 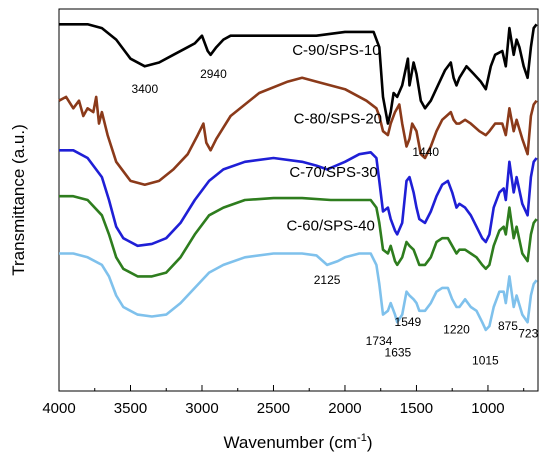 What do you see at coordinates (508, 326) in the screenshot?
I see `peak-annotation: 875` at bounding box center [508, 326].